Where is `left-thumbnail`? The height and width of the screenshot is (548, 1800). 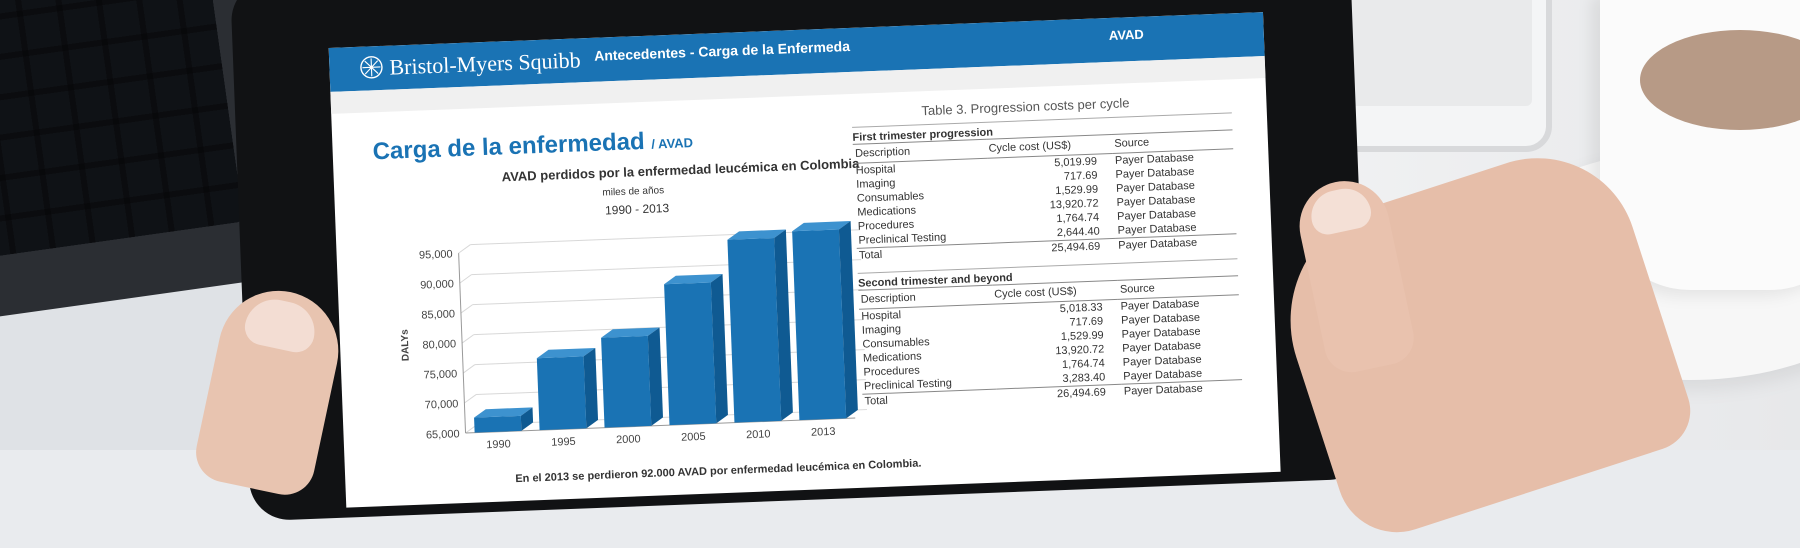
left-thumbnail is located at coordinates (281, 325).